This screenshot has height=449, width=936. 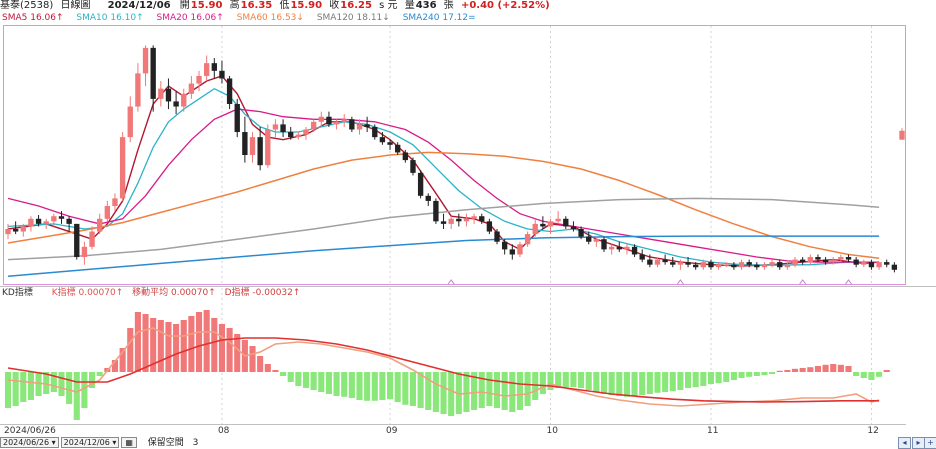 I want to click on period-label: 日線圖, so click(x=75, y=5).